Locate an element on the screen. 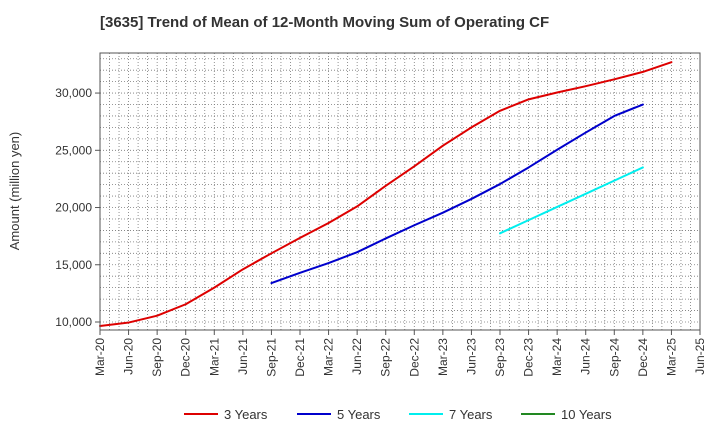  x-tick-label: Dec-24 is located at coordinates (643, 357).